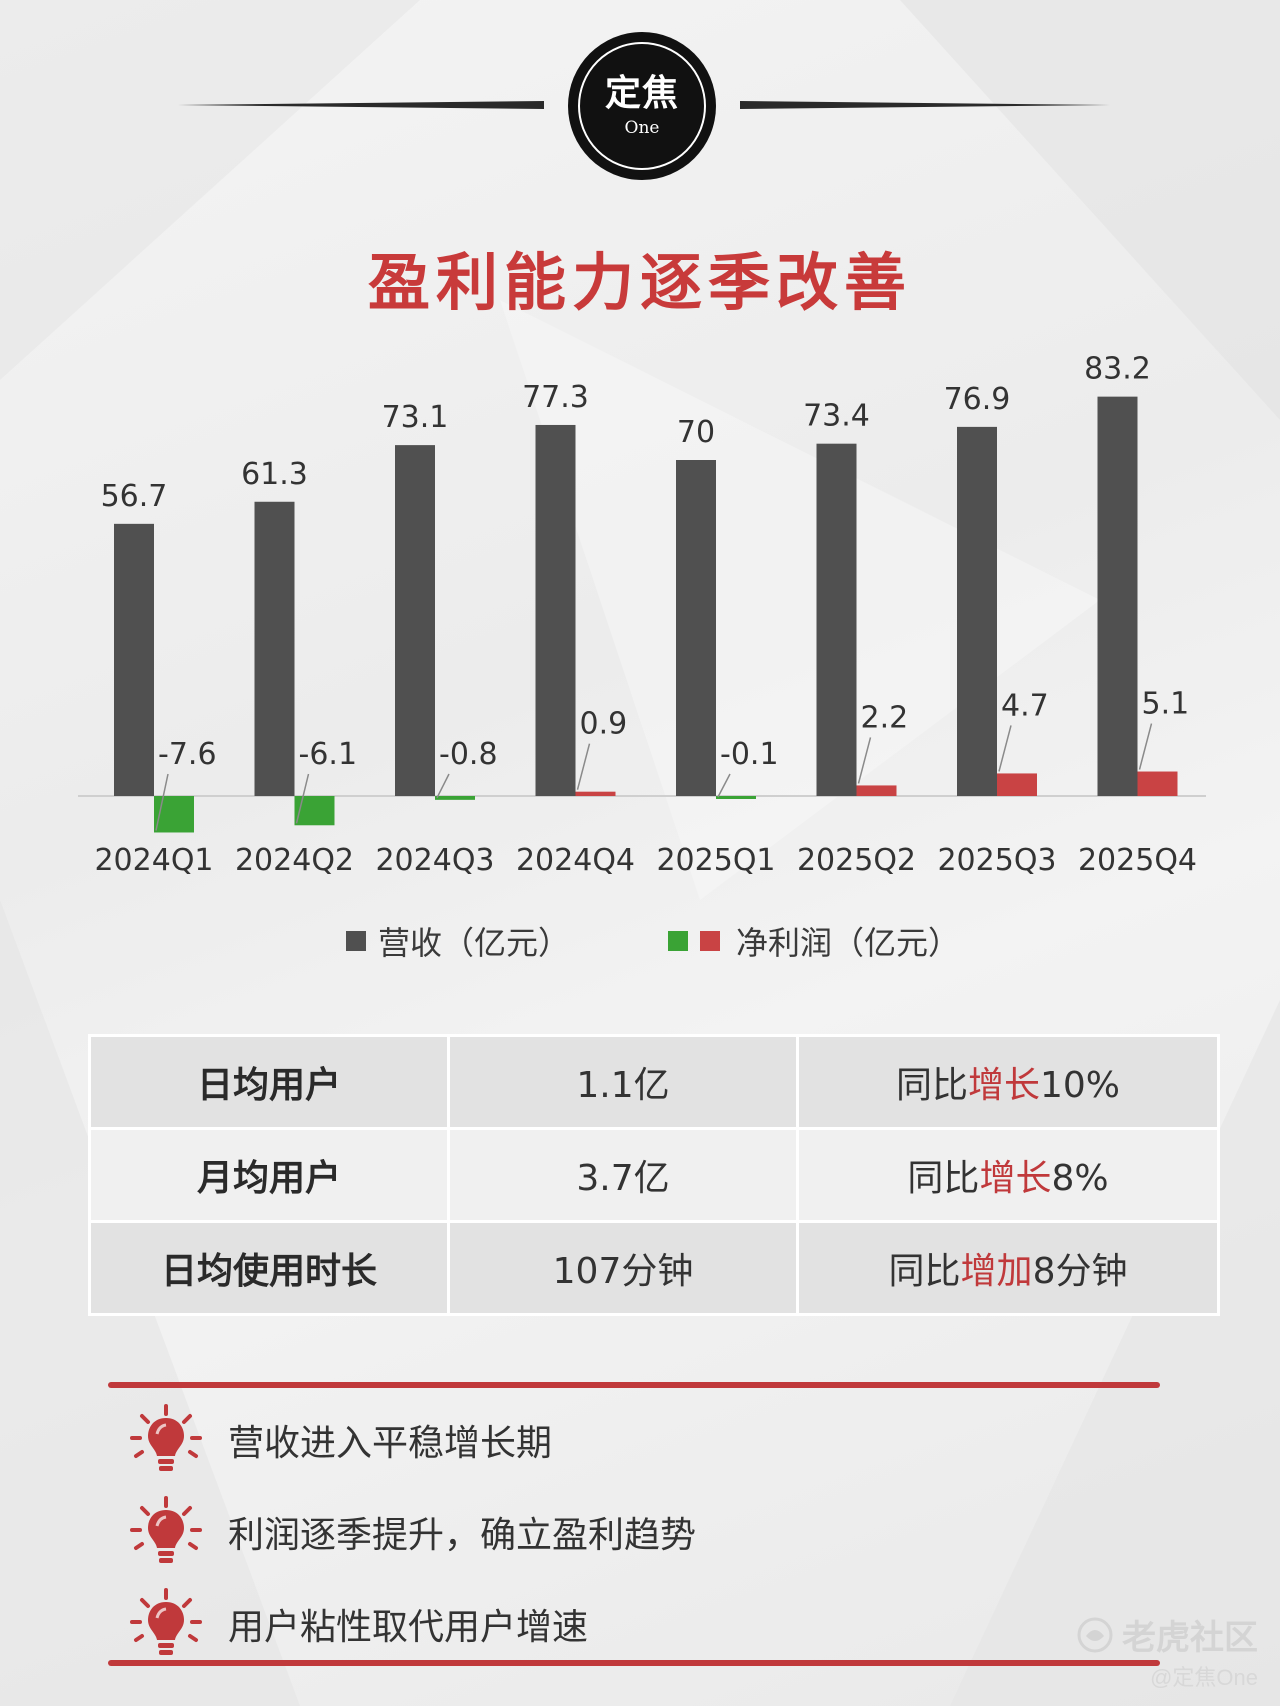 The image size is (1280, 1706). Describe the element at coordinates (462, 1535) in the screenshot. I see `point-text: 利润逐季提升，确立盈利趋势` at that location.